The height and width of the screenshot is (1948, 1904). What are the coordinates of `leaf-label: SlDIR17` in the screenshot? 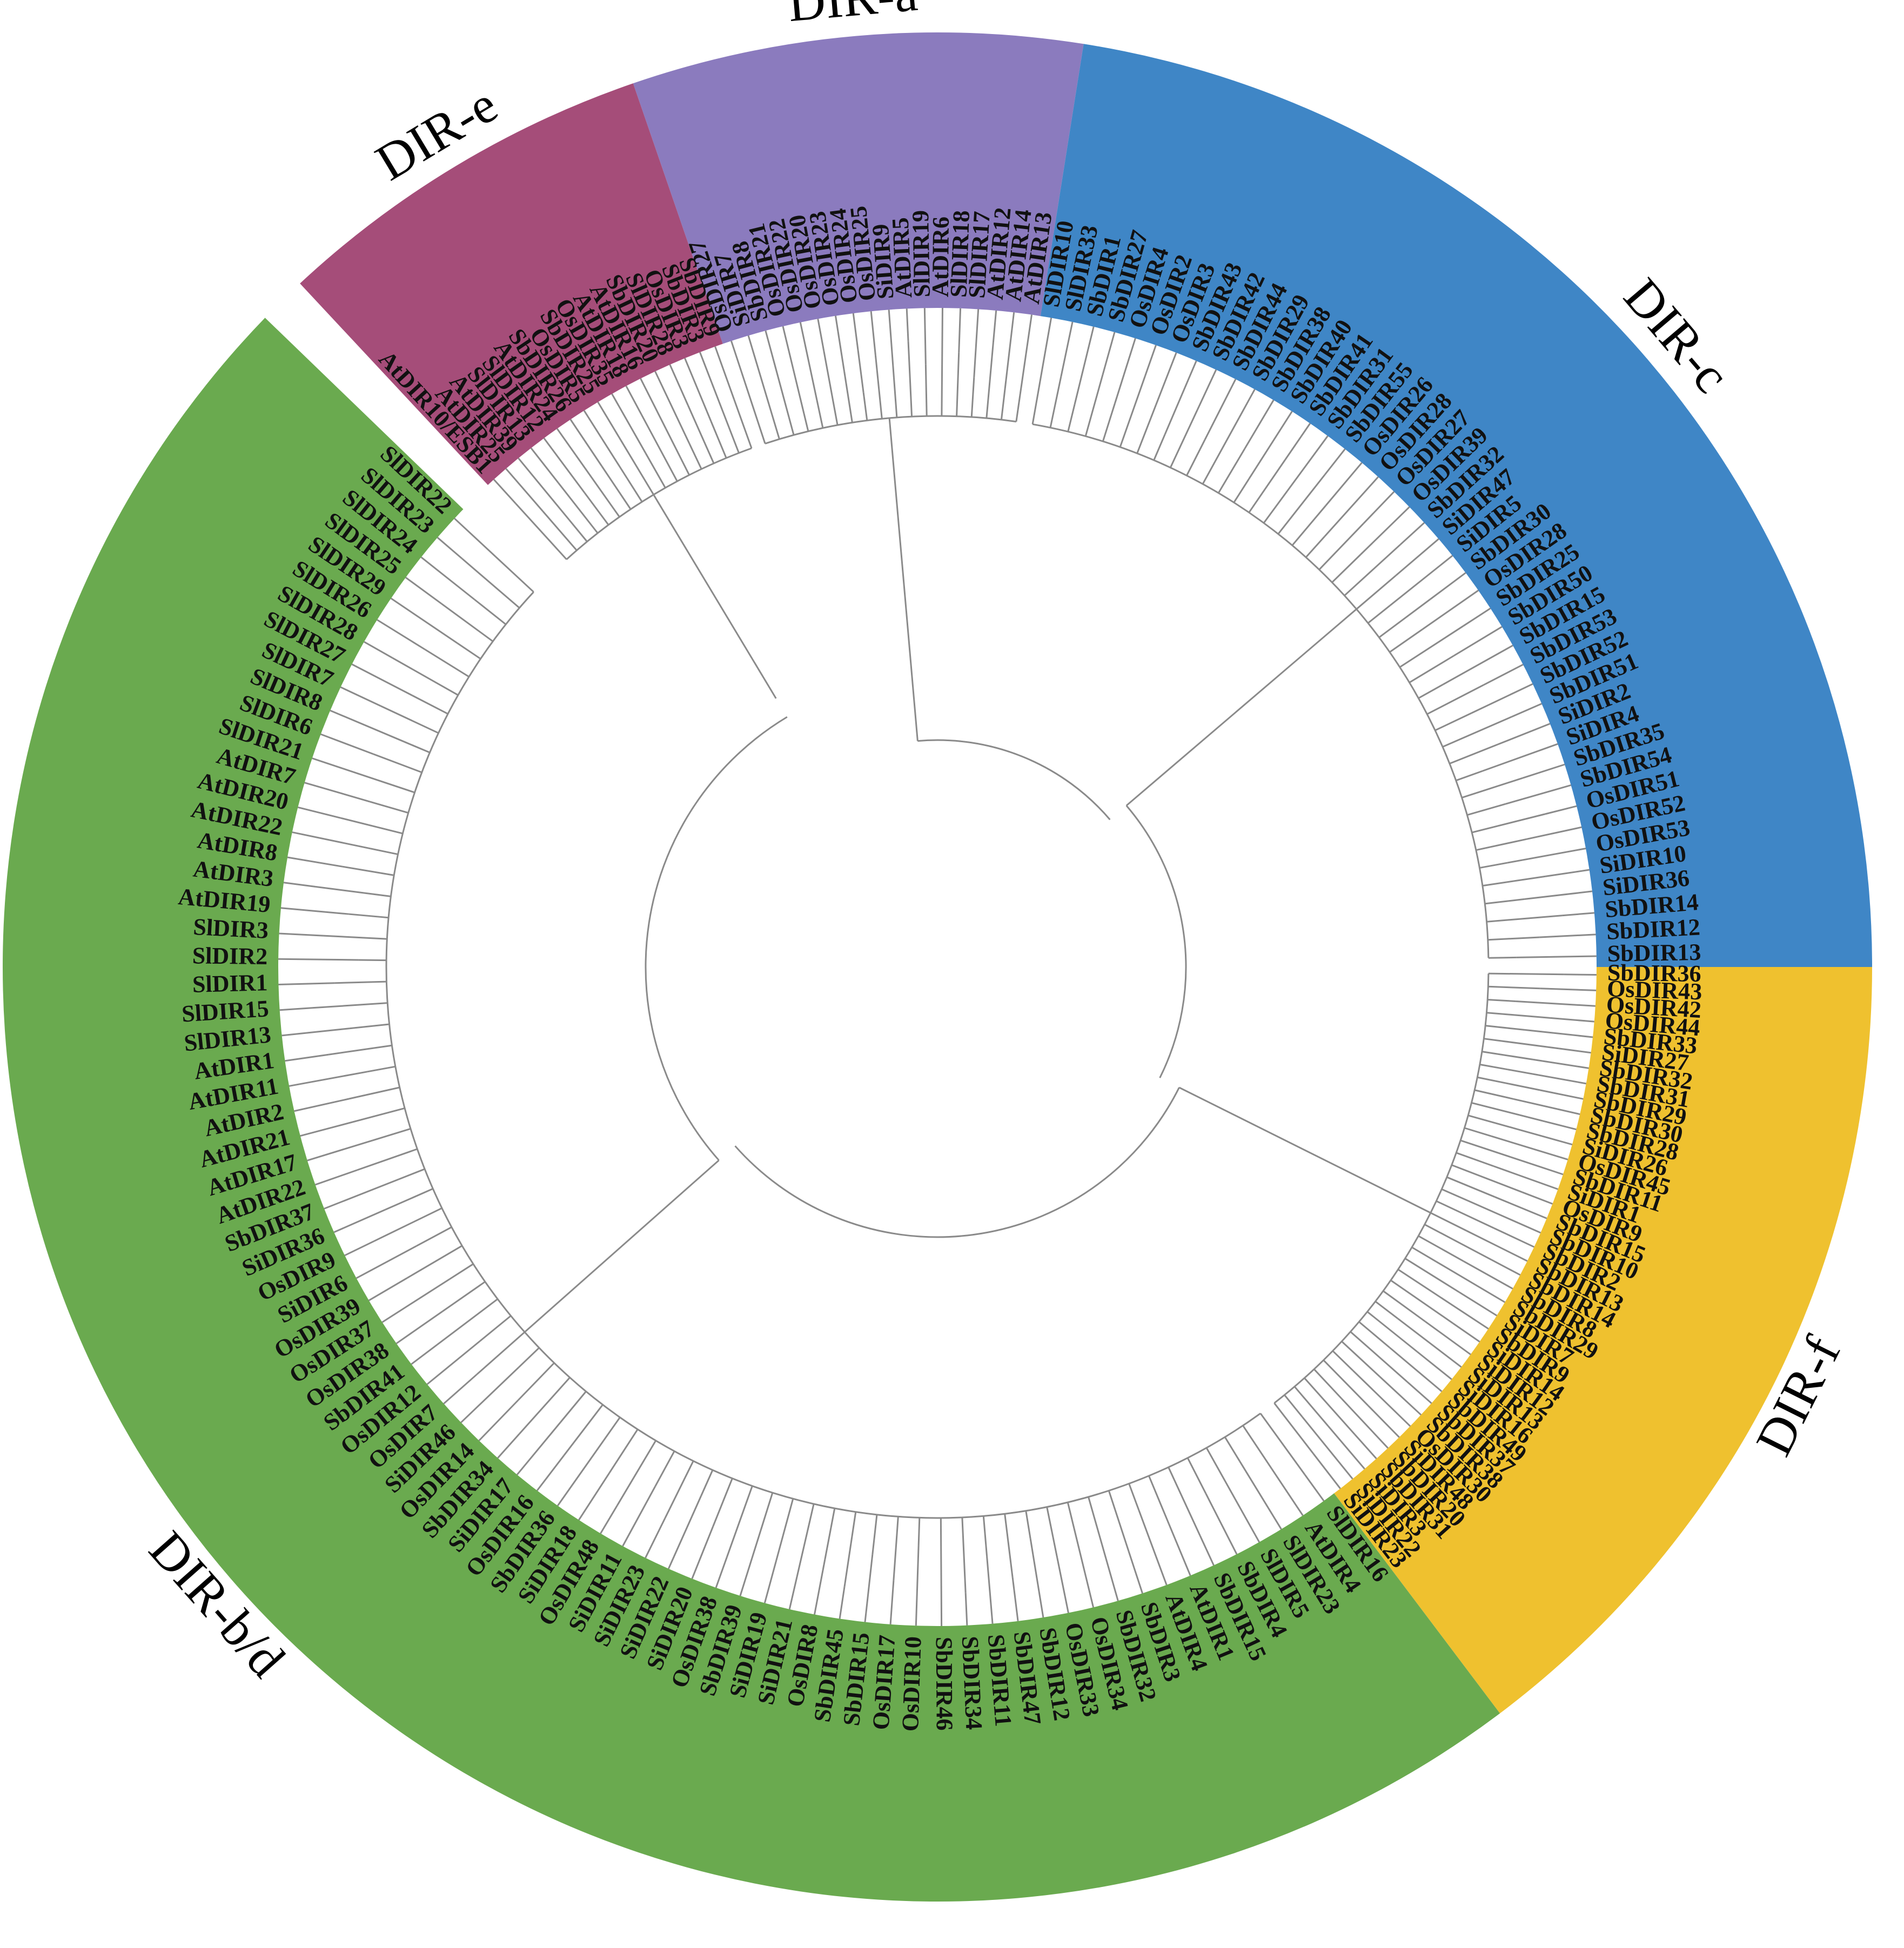 It's located at (979, 255).